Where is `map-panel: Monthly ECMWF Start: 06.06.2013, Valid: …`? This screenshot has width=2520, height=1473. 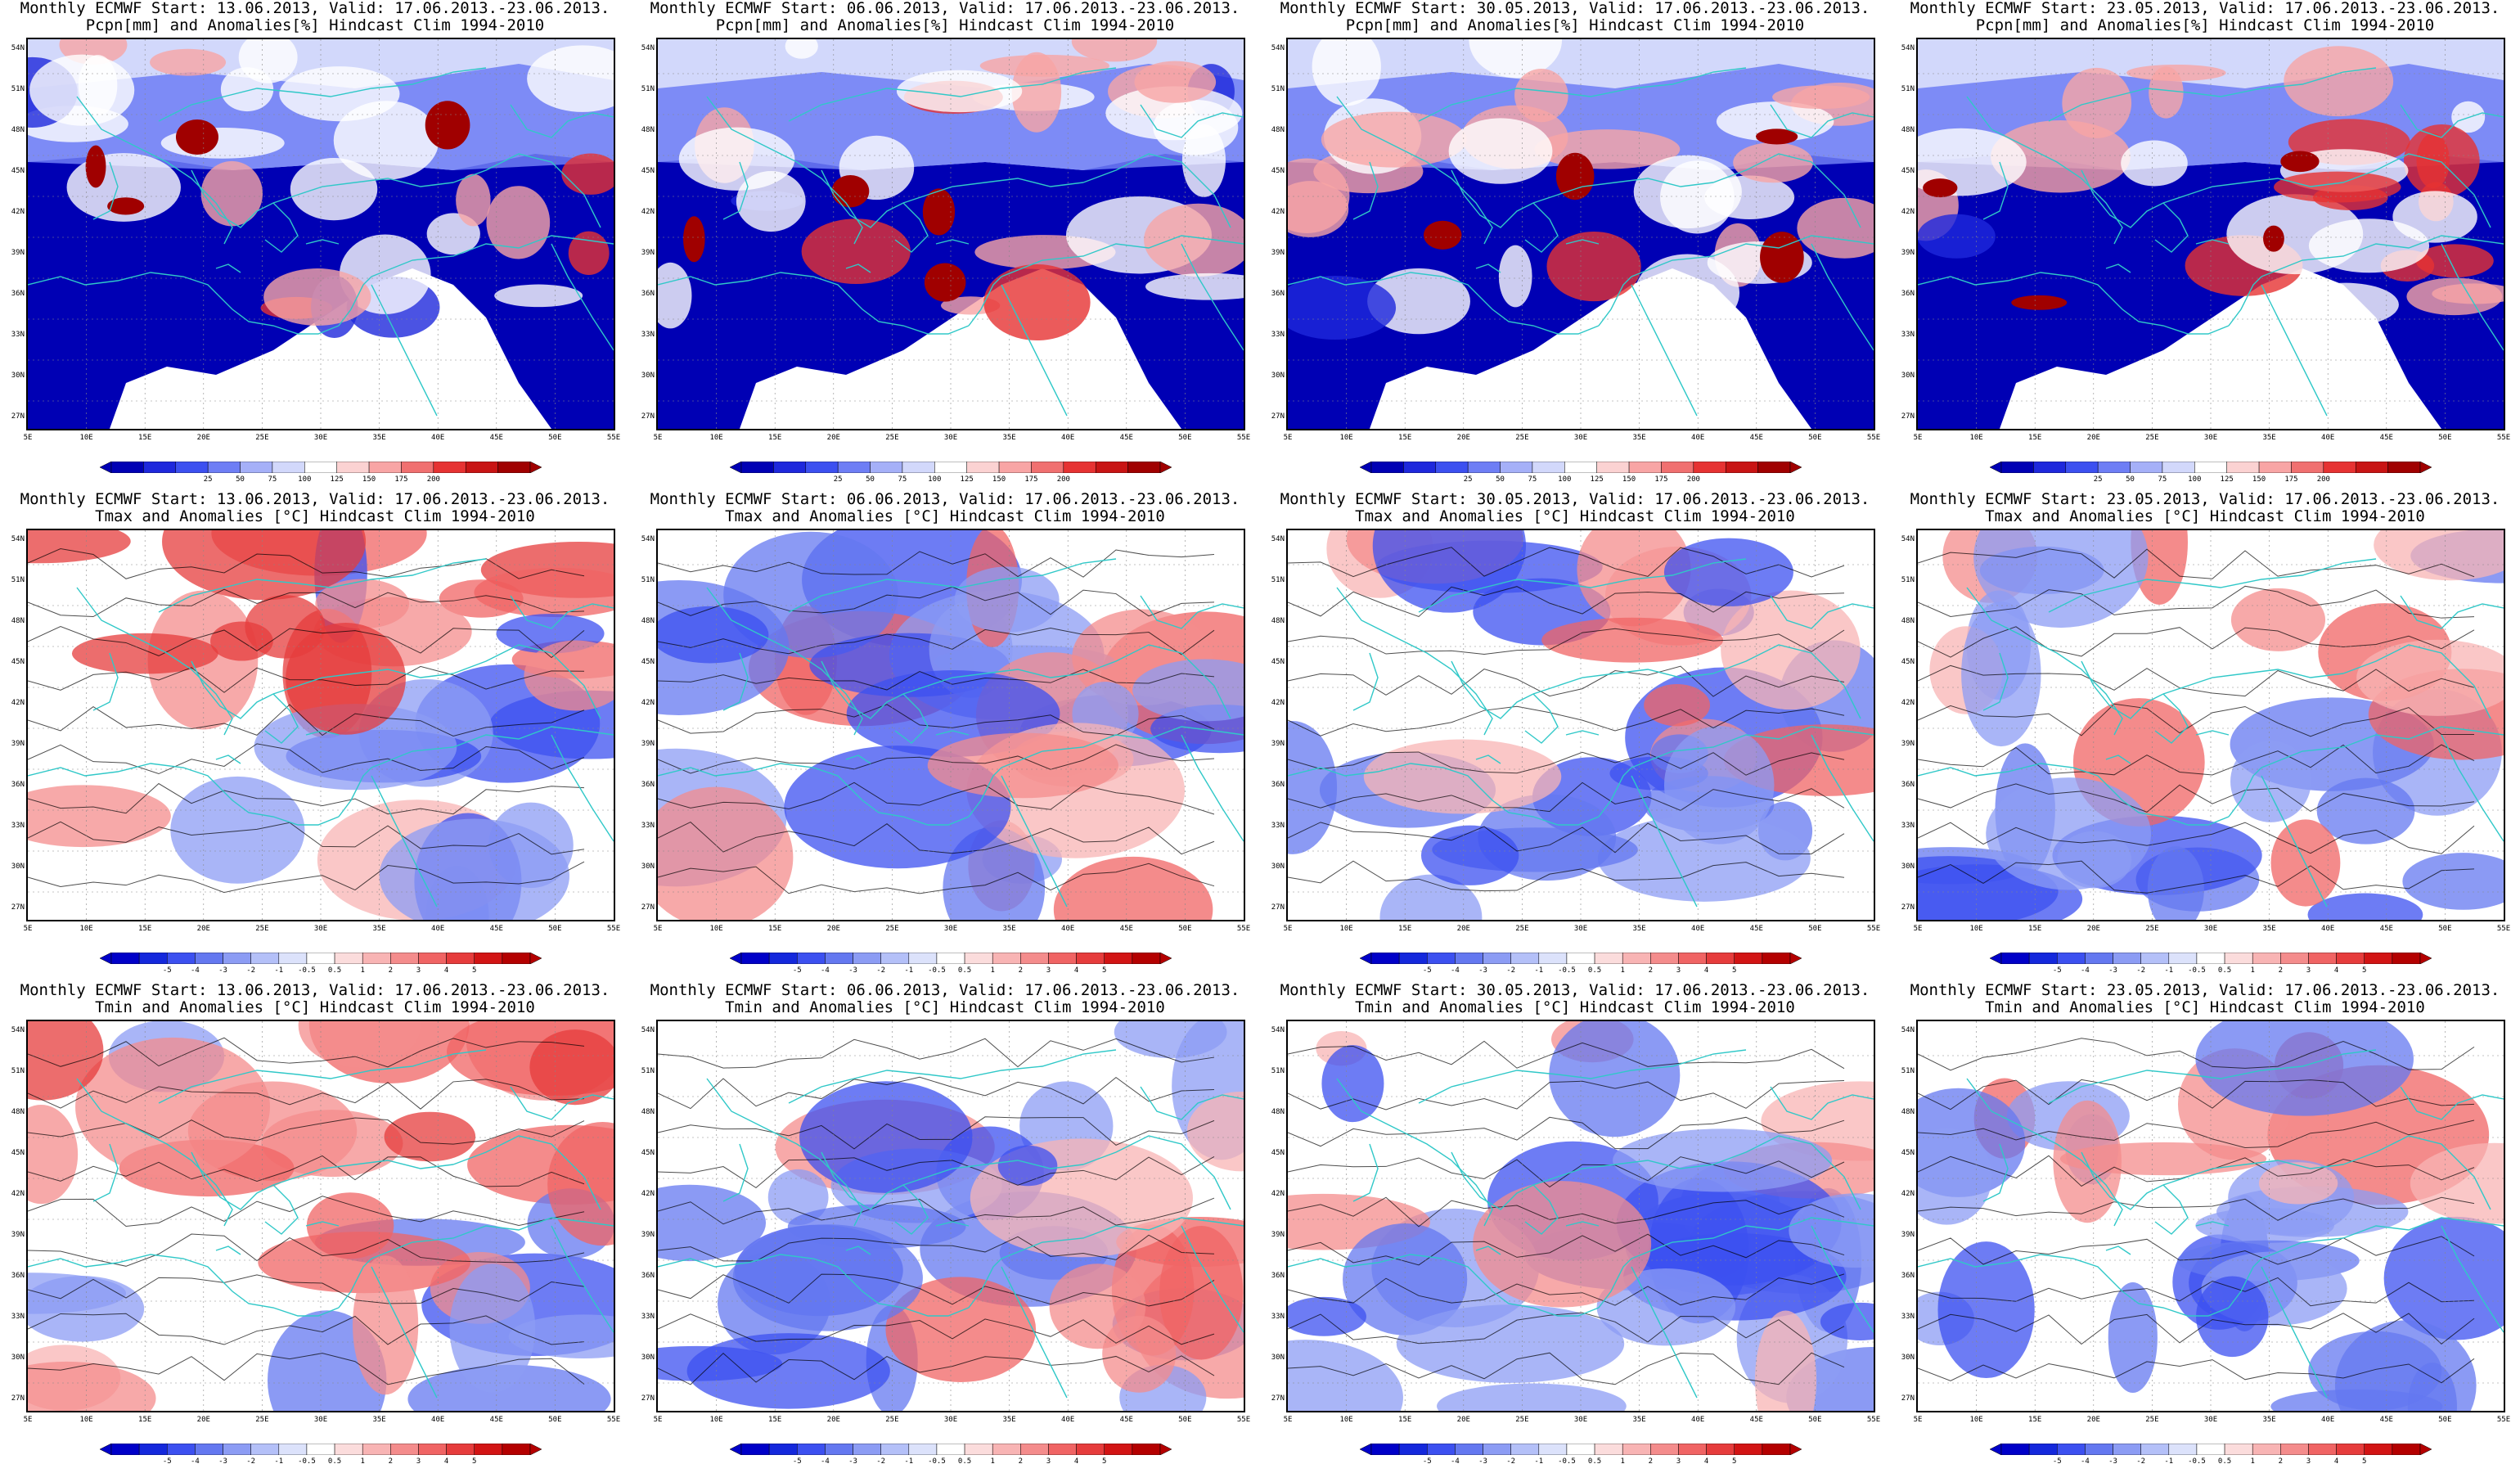
map-panel: Monthly ECMWF Start: 06.06.2013, Valid: … is located at coordinates (945, 1227).